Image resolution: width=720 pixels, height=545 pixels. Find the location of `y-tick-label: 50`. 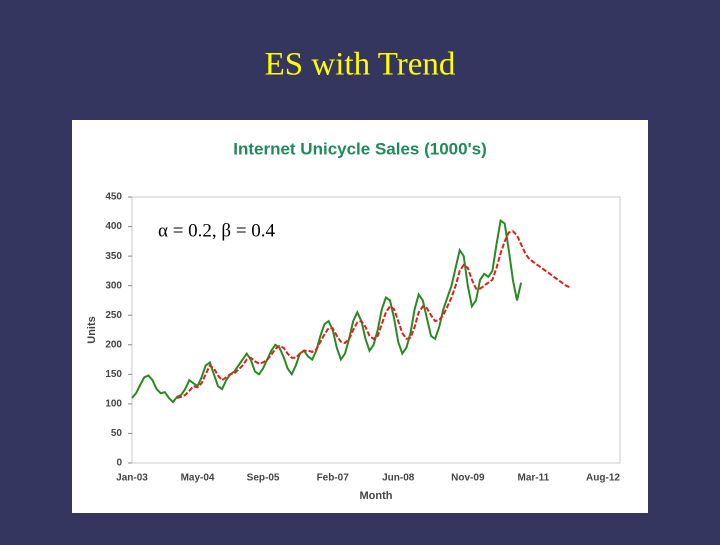

y-tick-label: 50 is located at coordinates (117, 433).